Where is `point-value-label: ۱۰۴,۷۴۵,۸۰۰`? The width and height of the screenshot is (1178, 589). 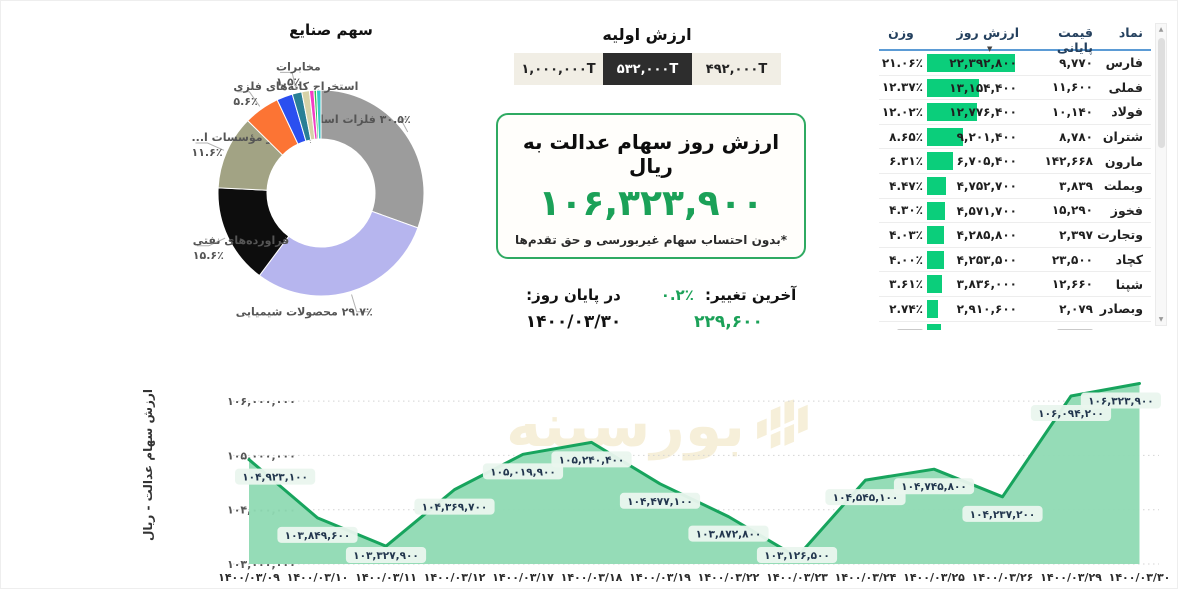
point-value-label: ۱۰۴,۷۴۵,۸۰۰ is located at coordinates (934, 487).